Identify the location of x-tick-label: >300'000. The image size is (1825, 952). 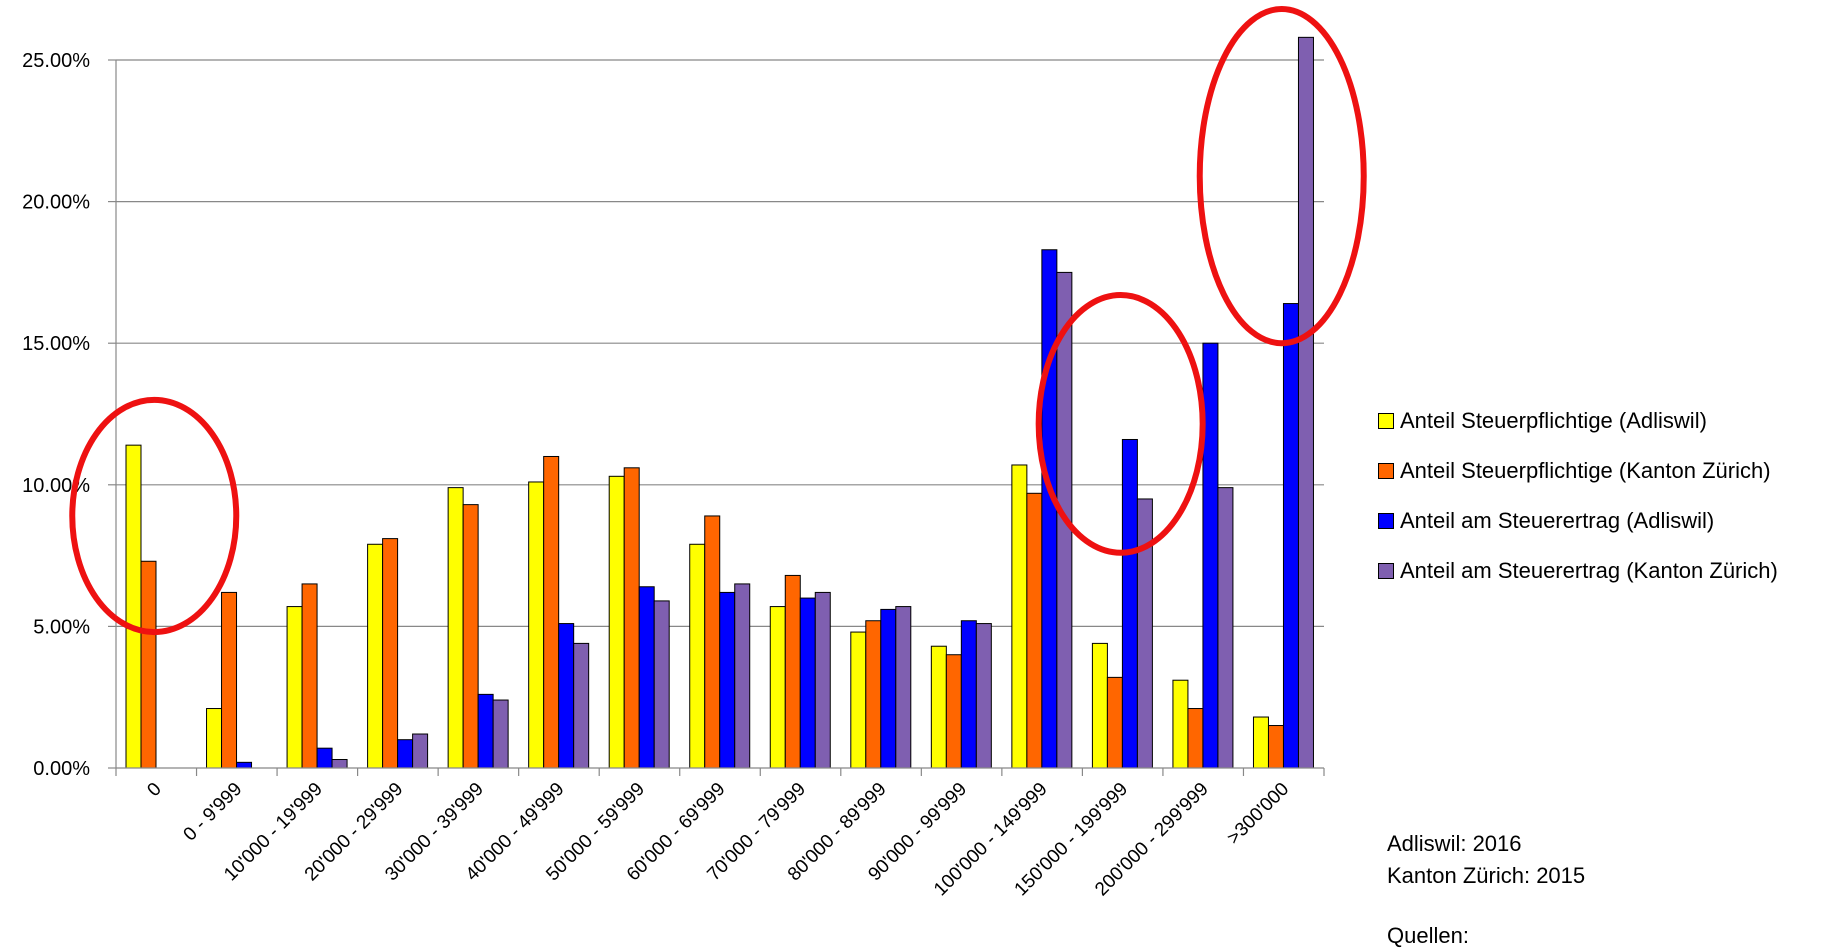
(1258, 814).